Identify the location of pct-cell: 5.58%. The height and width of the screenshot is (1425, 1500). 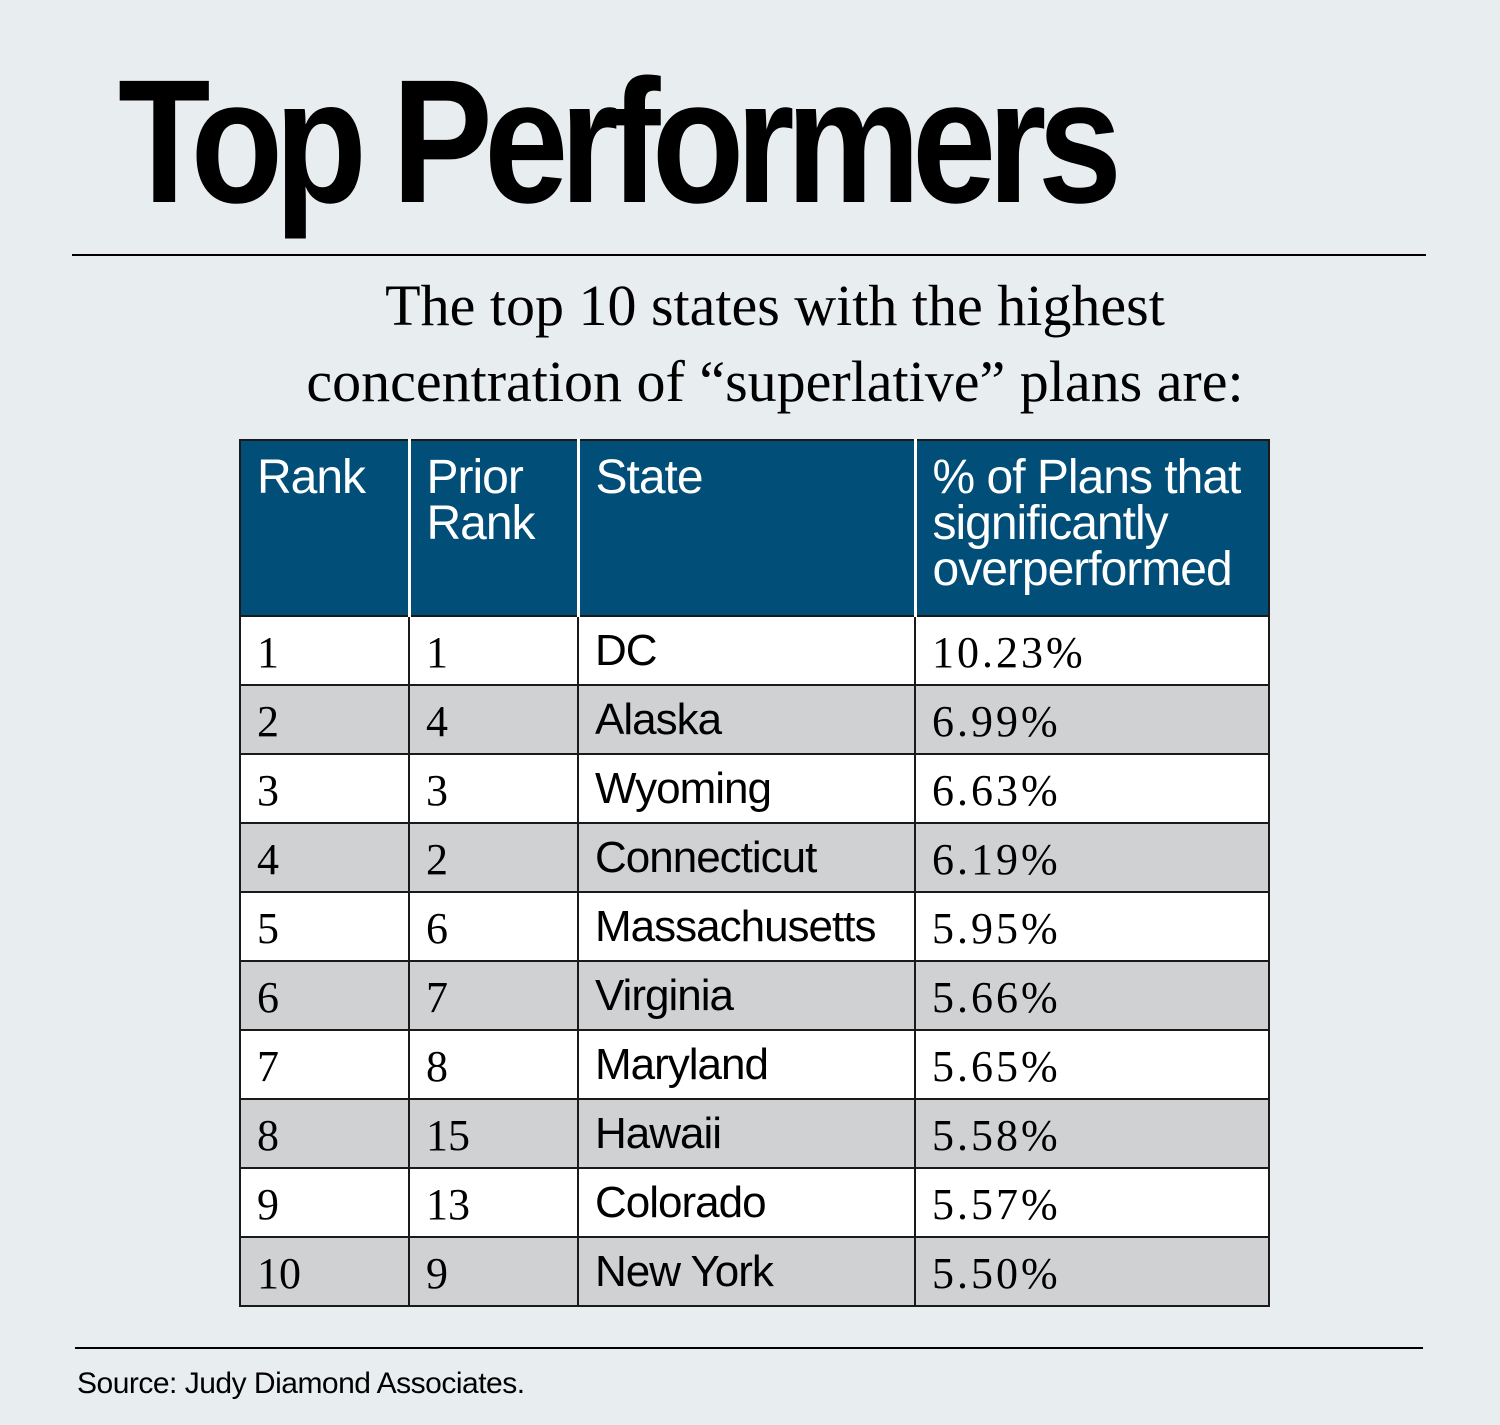
(1092, 1133).